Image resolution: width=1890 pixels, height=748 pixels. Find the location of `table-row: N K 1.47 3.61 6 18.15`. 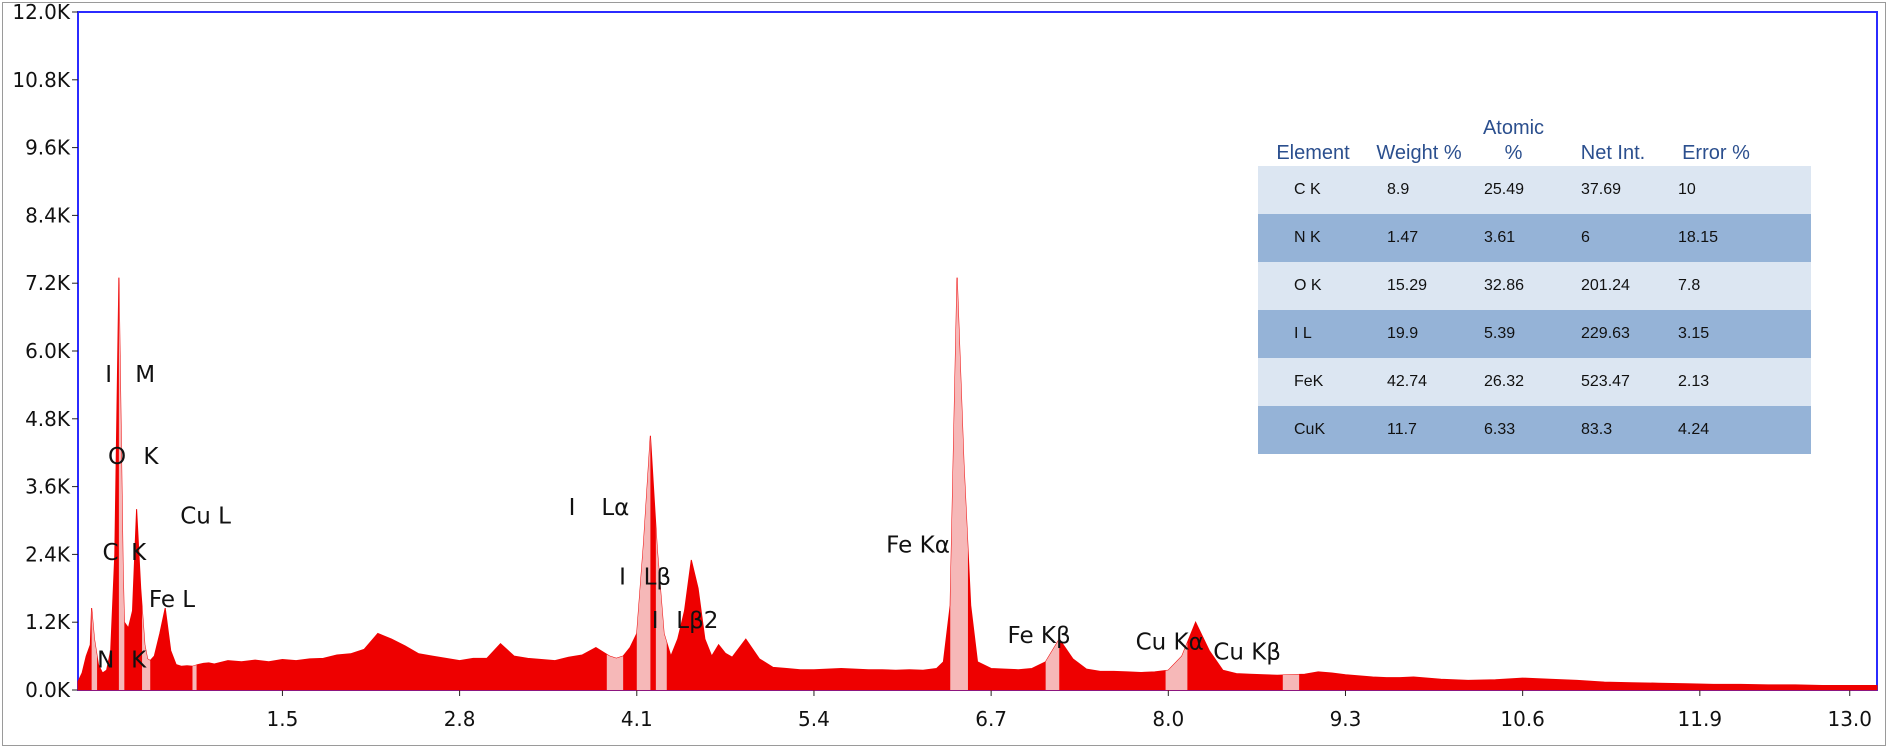

table-row: N K 1.47 3.61 6 18.15 is located at coordinates (1534, 238).